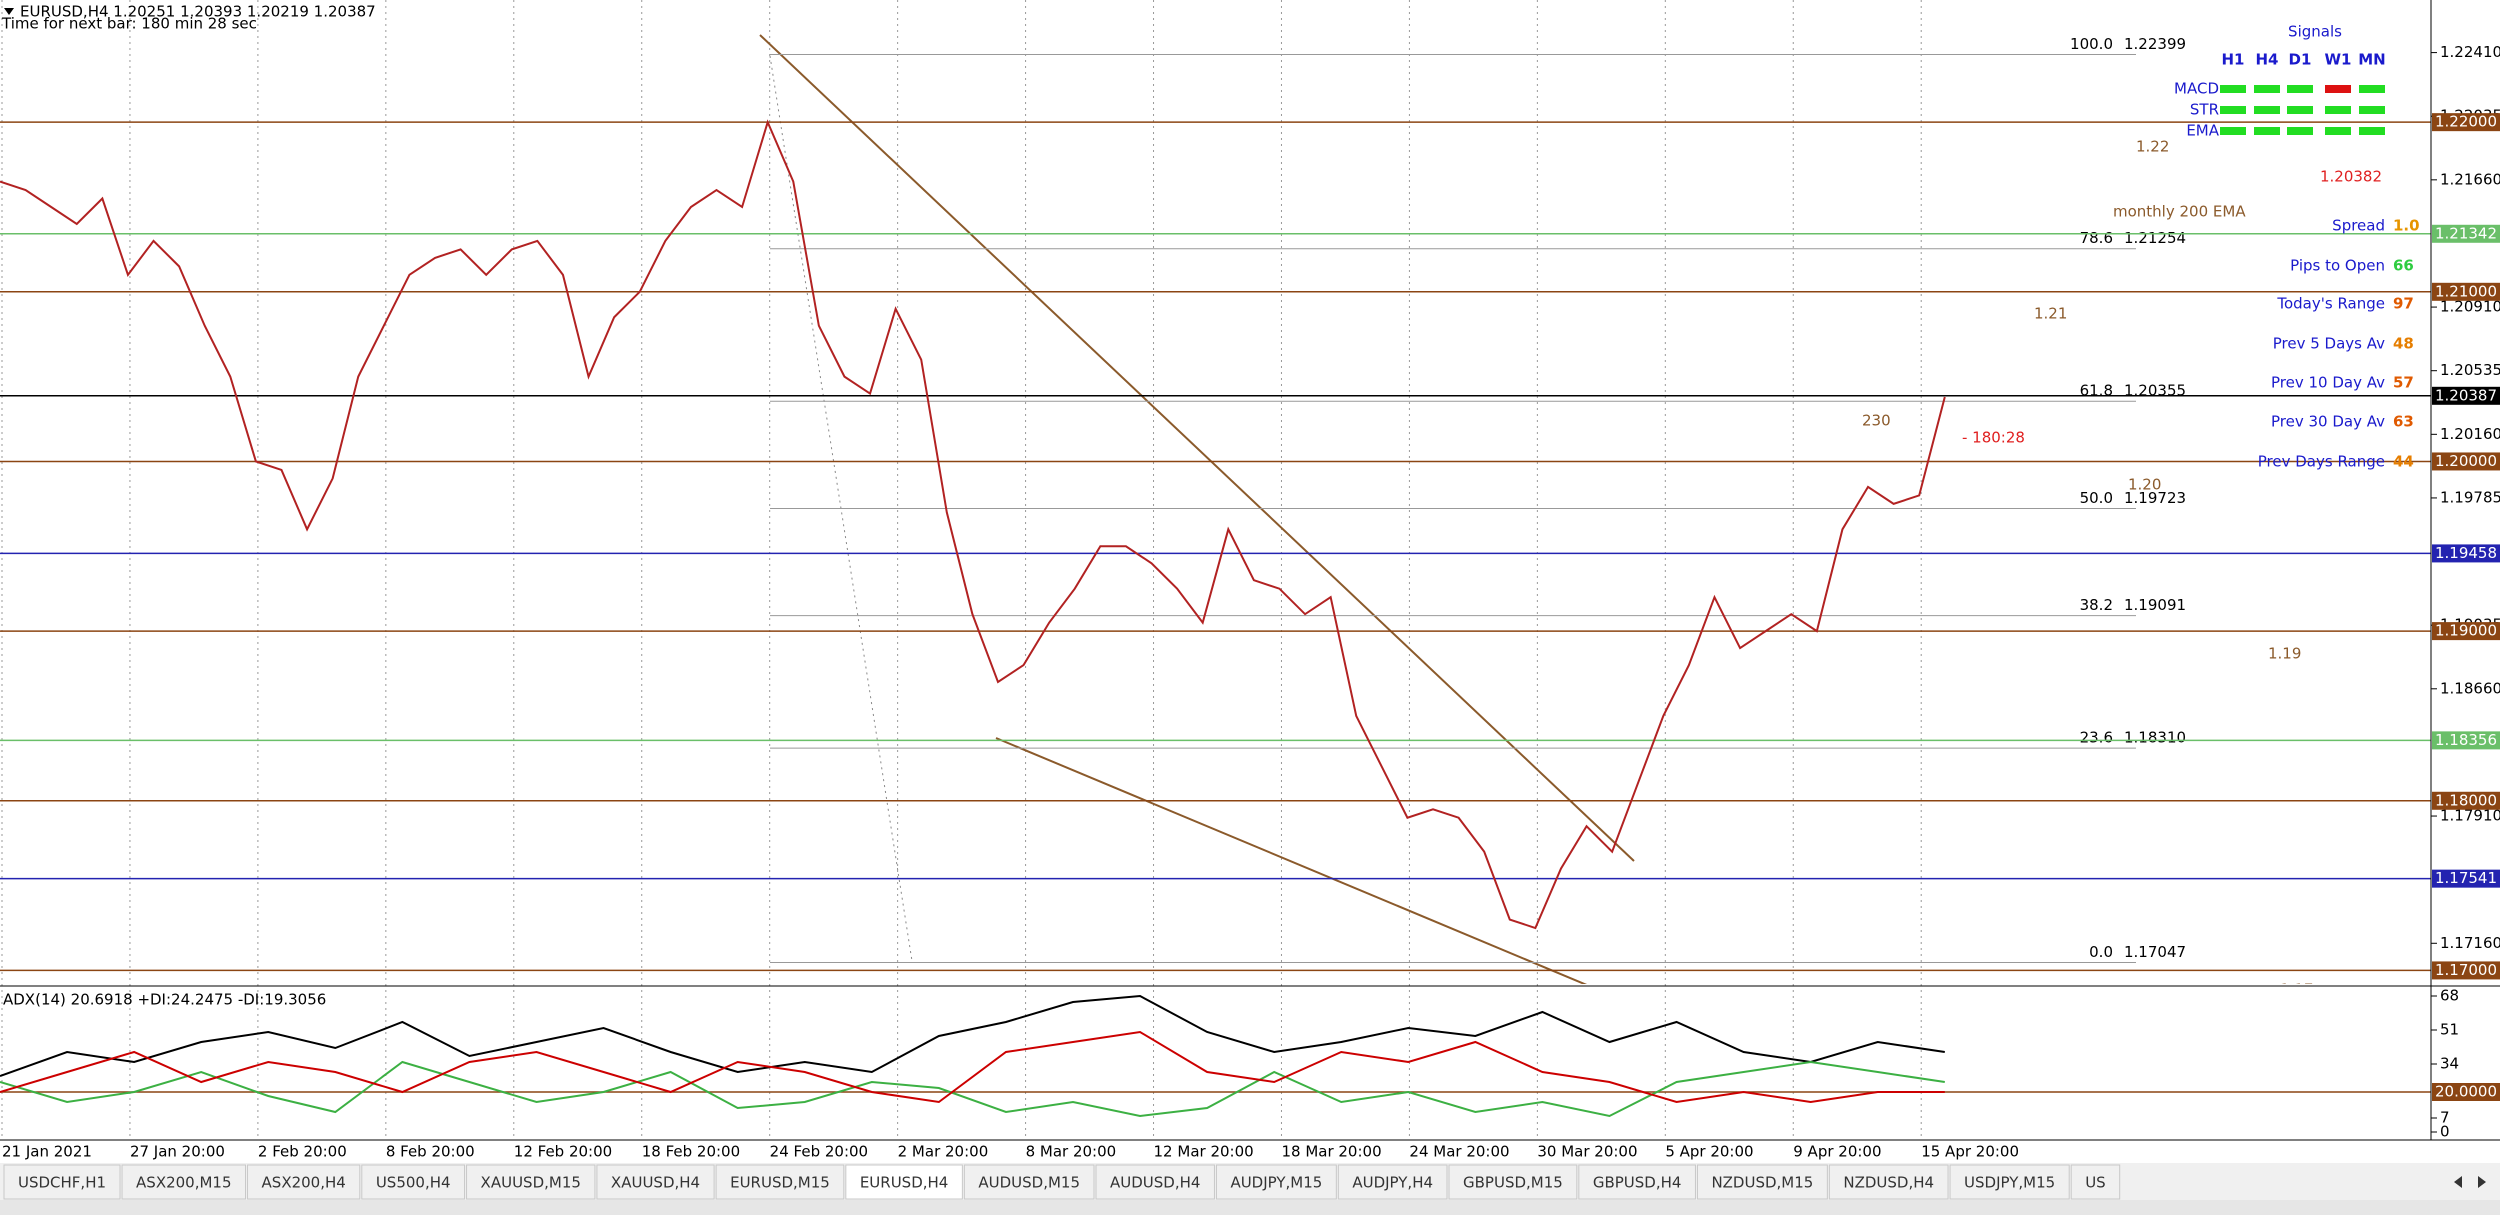  I want to click on level-label: 1.19458, so click(2466, 553).